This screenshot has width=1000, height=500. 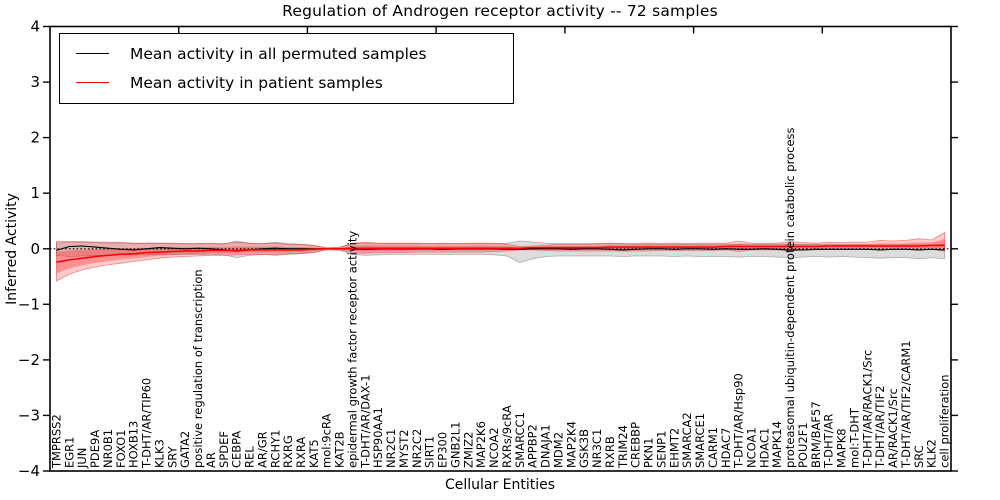 What do you see at coordinates (56, 441) in the screenshot?
I see `x-tick-label: TMPRSS2` at bounding box center [56, 441].